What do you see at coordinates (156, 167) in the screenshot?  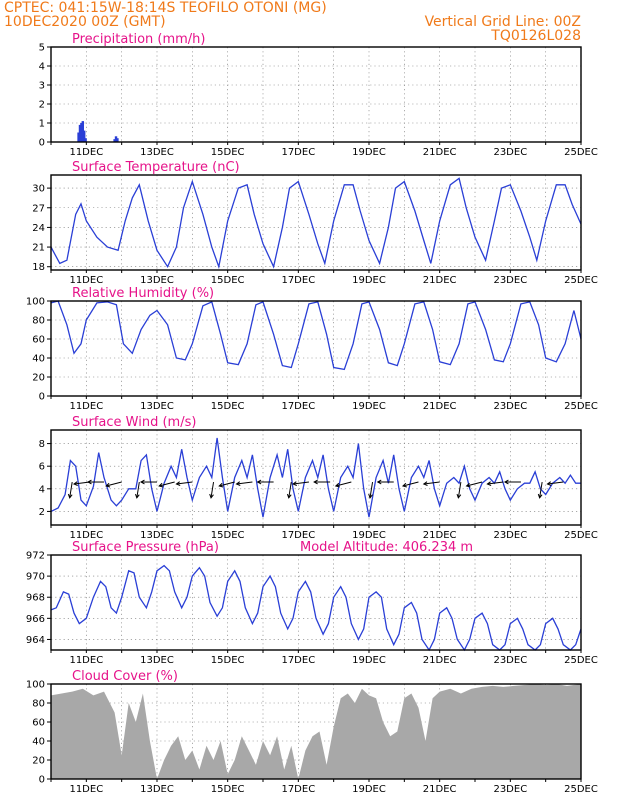 I see `panel-title: Surface Temperature (nC)` at bounding box center [156, 167].